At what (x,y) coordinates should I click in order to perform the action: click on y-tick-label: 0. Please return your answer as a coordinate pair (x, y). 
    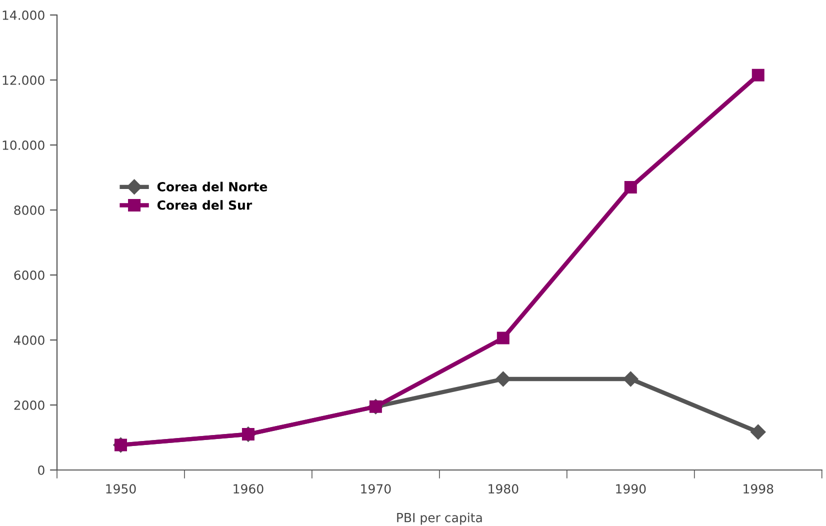
    Looking at the image, I should click on (41, 470).